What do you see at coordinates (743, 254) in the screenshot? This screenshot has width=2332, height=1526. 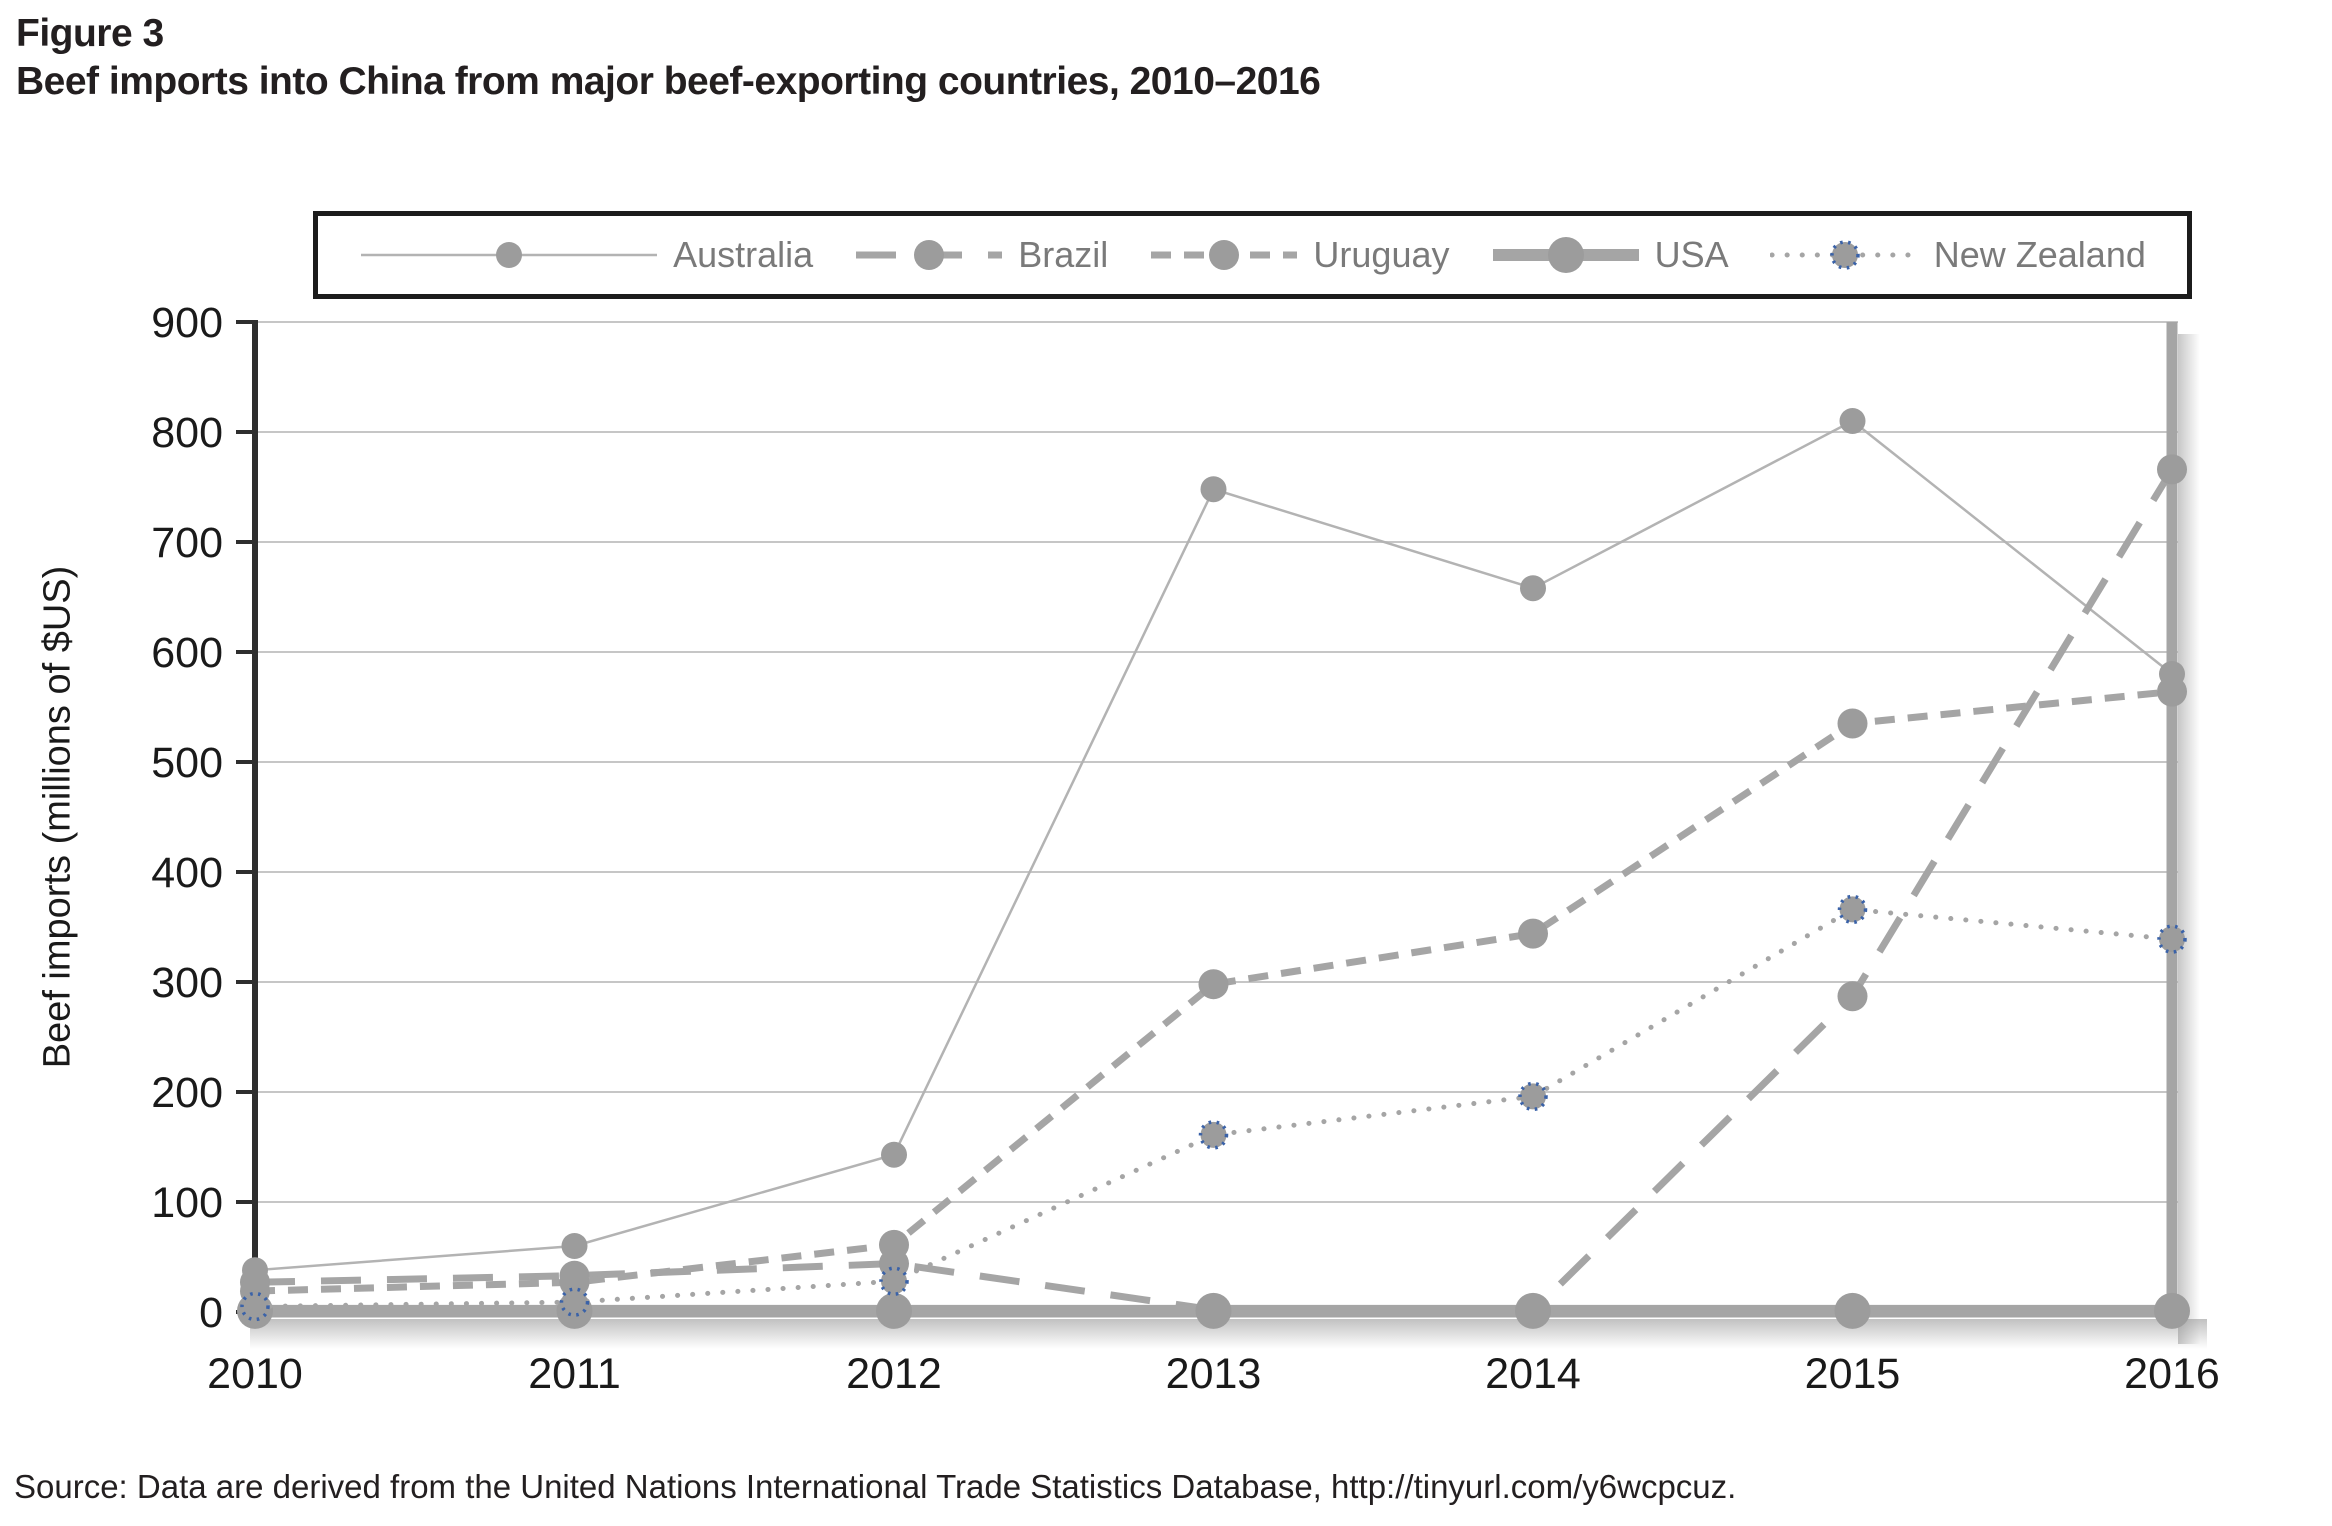 I see `legend-label: Australia` at bounding box center [743, 254].